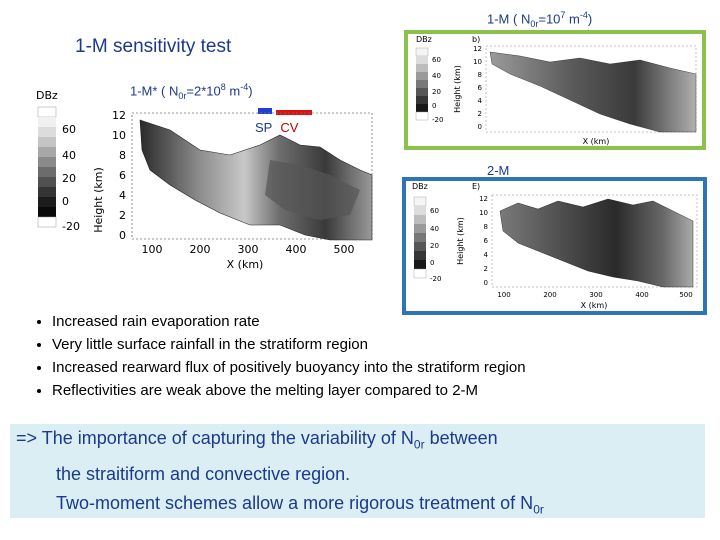 The height and width of the screenshot is (540, 720). Describe the element at coordinates (245, 264) in the screenshot. I see `main-xlabel: X (km)` at that location.